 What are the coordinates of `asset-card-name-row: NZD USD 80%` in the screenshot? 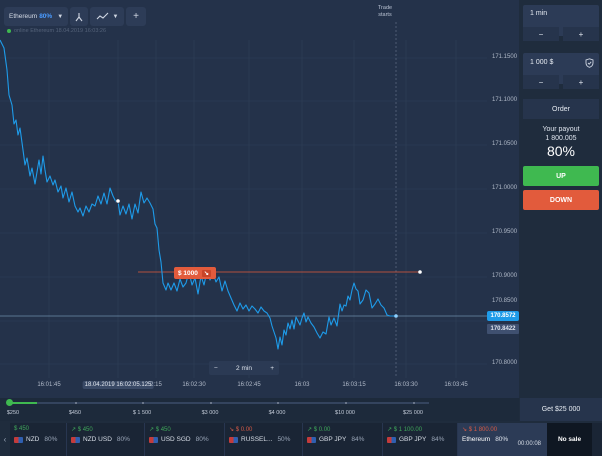 It's located at (106, 439).